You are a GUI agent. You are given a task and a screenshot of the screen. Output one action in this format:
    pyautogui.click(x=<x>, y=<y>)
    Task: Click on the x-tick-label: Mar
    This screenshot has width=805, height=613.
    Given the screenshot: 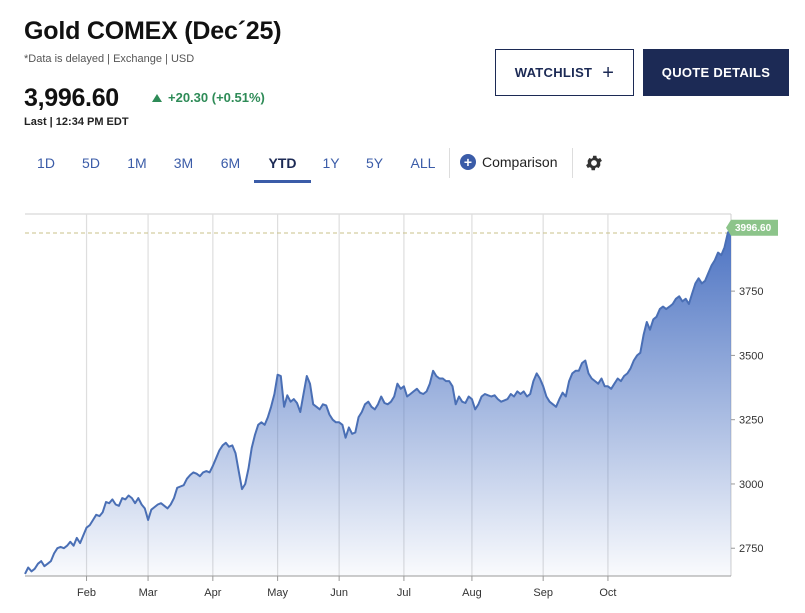 What is the action you would take?
    pyautogui.click(x=148, y=593)
    